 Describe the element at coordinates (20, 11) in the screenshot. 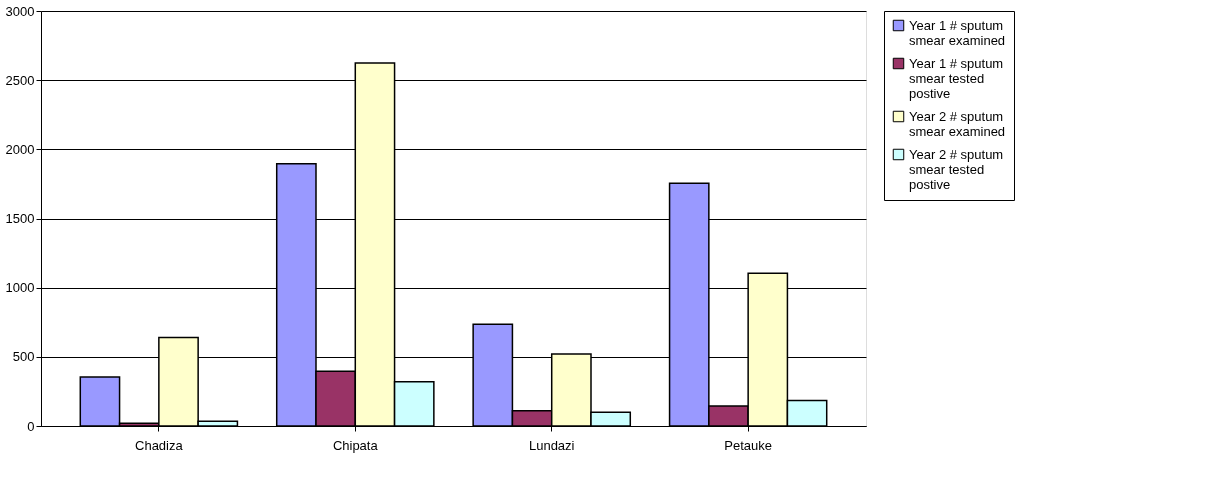

I see `y-tick-label: 3000` at that location.